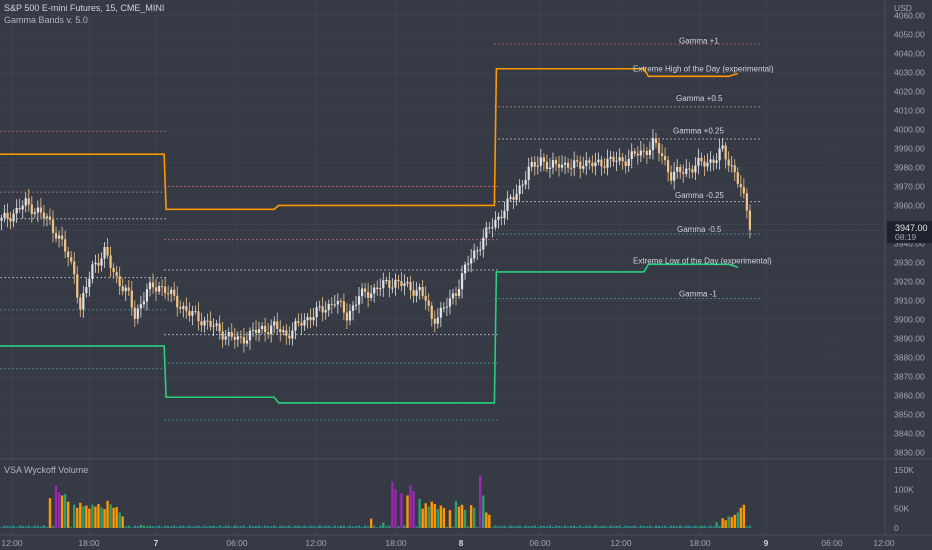  What do you see at coordinates (699, 41) in the screenshot?
I see `label-gamma-plus-1: Gamma +1` at bounding box center [699, 41].